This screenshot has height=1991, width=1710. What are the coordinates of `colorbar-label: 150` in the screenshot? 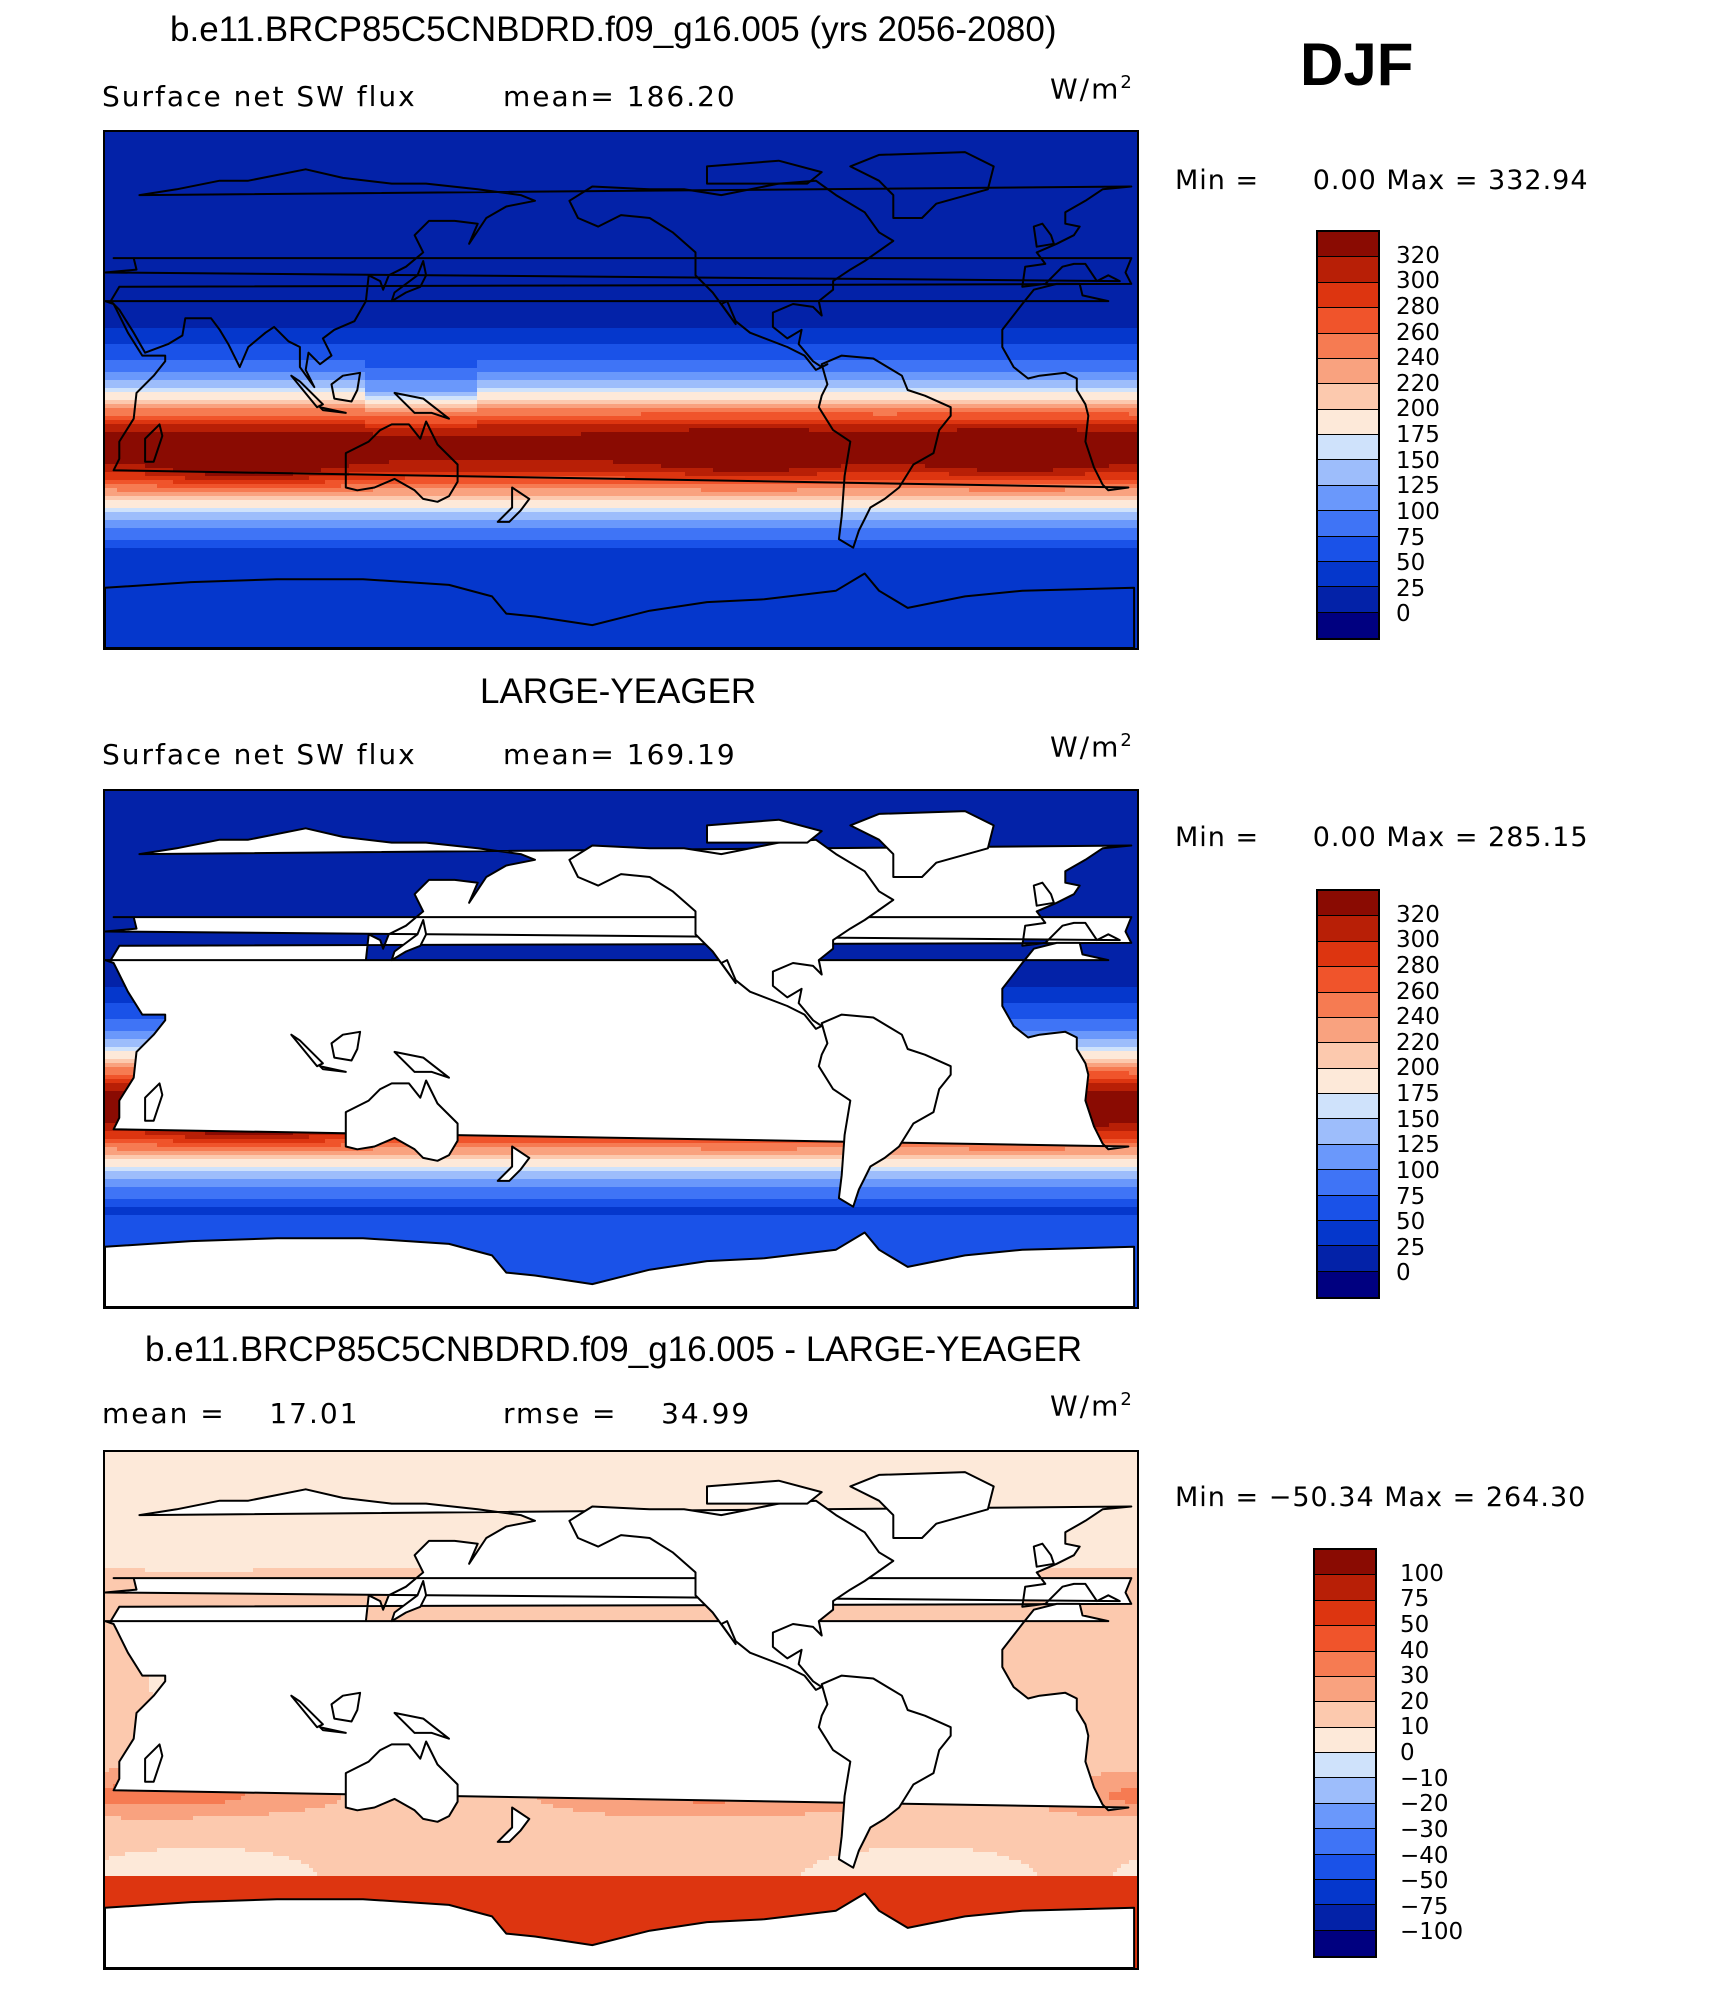 It's located at (1418, 460).